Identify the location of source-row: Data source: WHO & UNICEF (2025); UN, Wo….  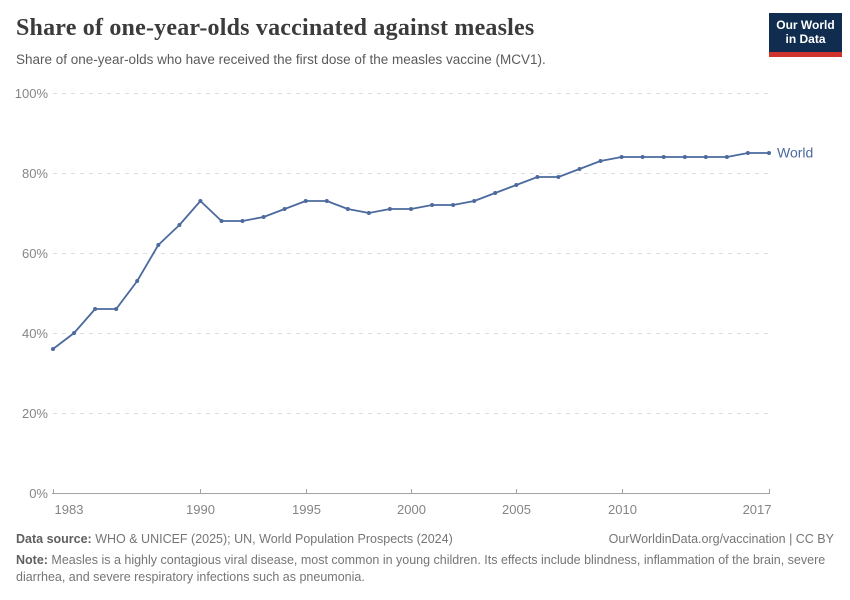
(425, 539).